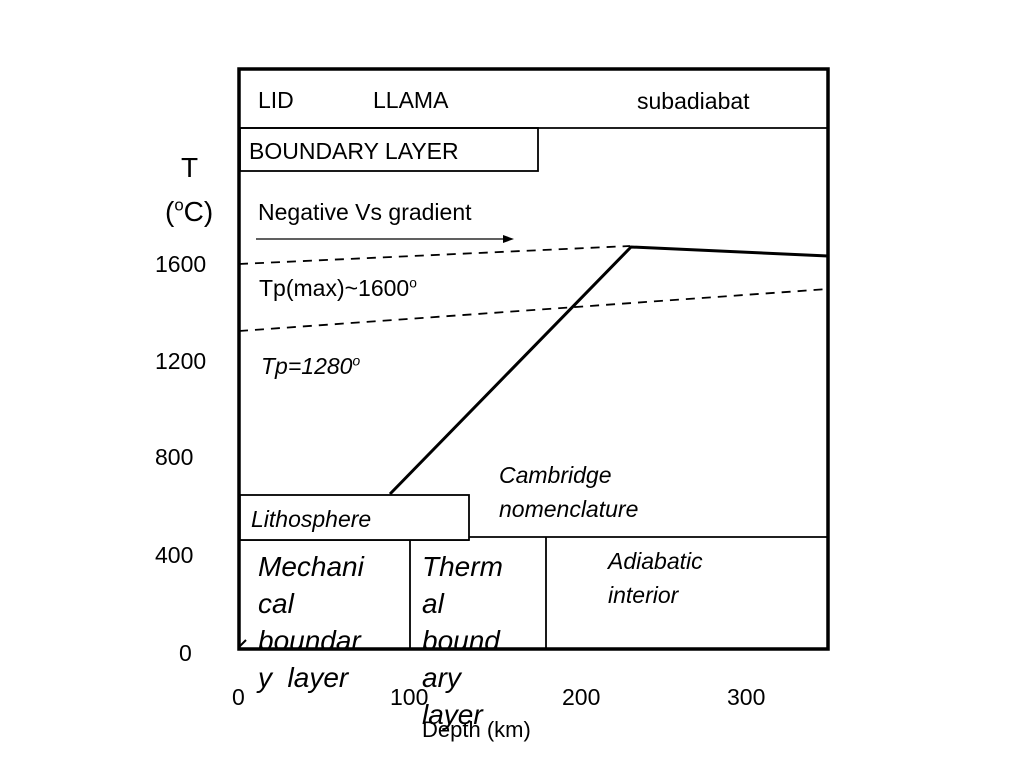 The width and height of the screenshot is (1024, 768). I want to click on negative-vs-gradient-label: Negative Vs gradient, so click(365, 212).